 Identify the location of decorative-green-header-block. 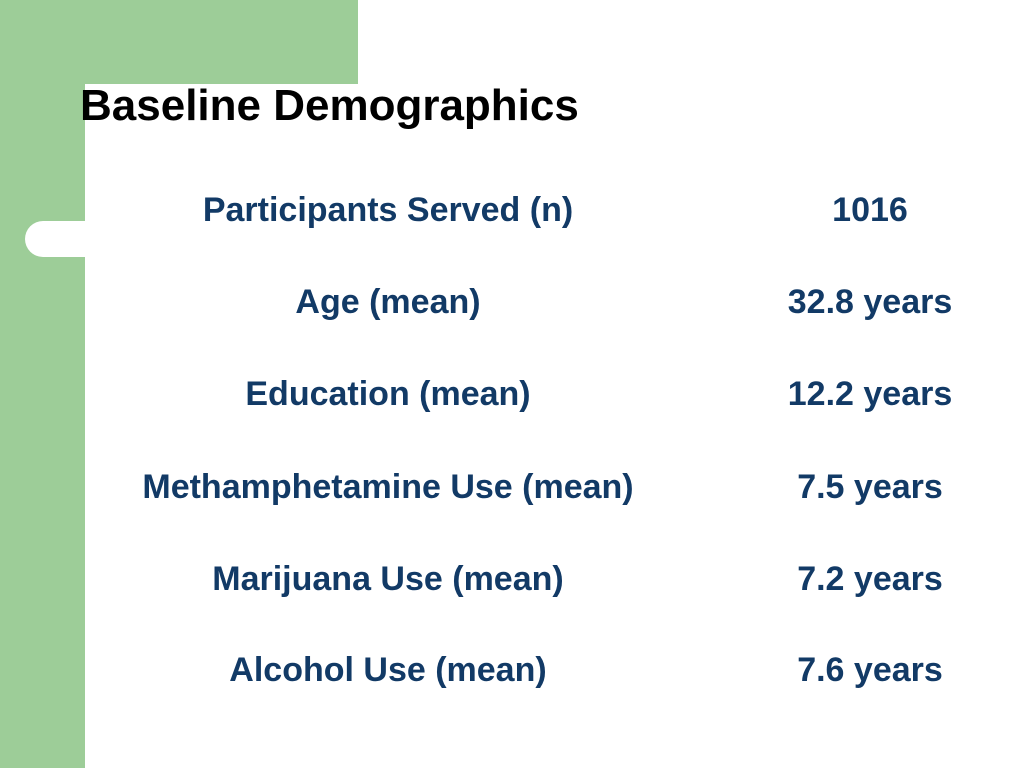
(179, 42).